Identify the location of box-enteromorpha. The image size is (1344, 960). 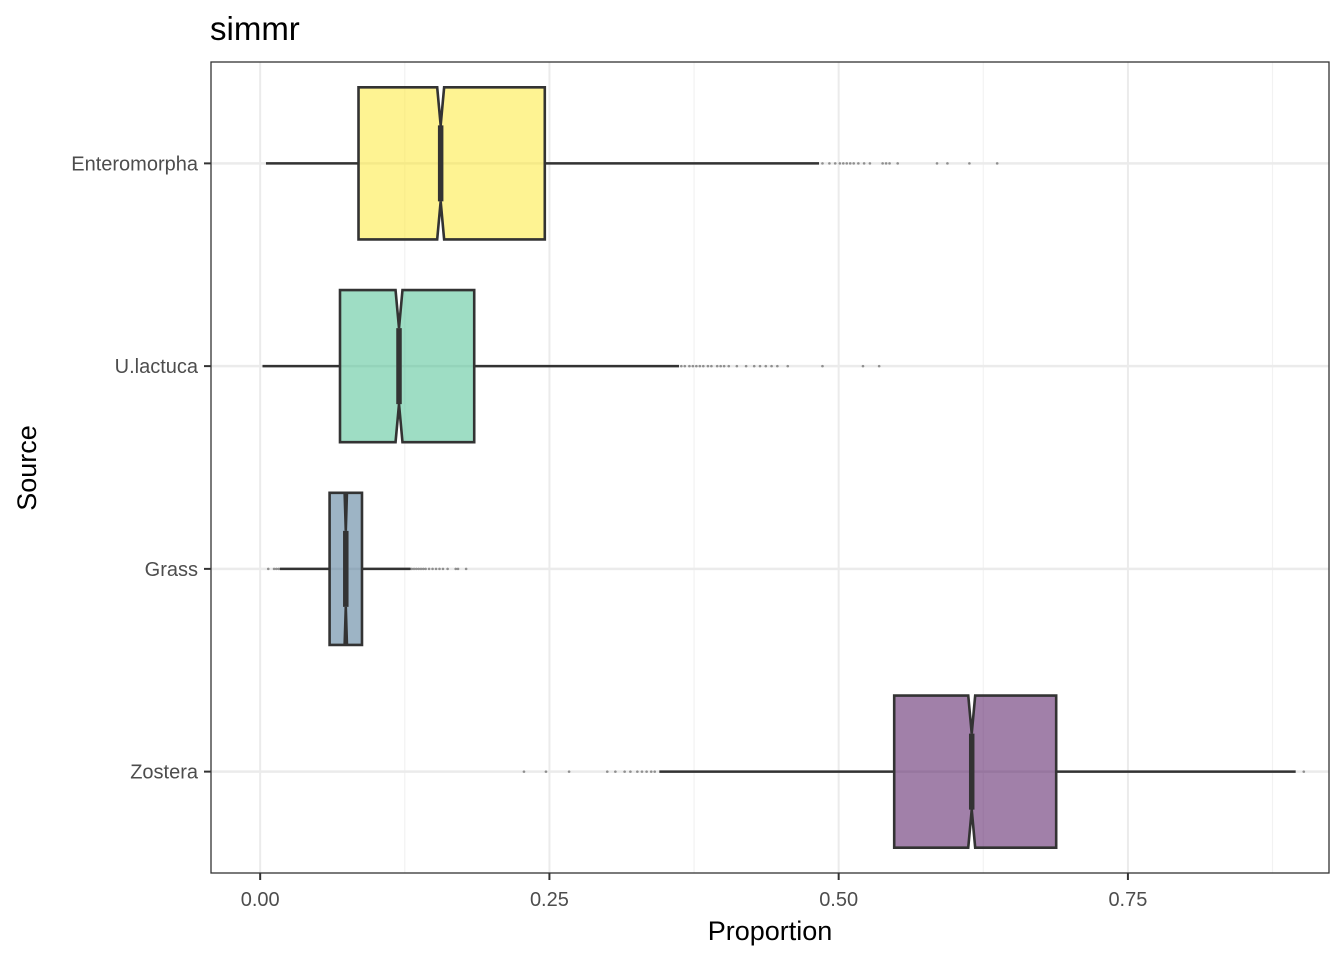
(632, 163).